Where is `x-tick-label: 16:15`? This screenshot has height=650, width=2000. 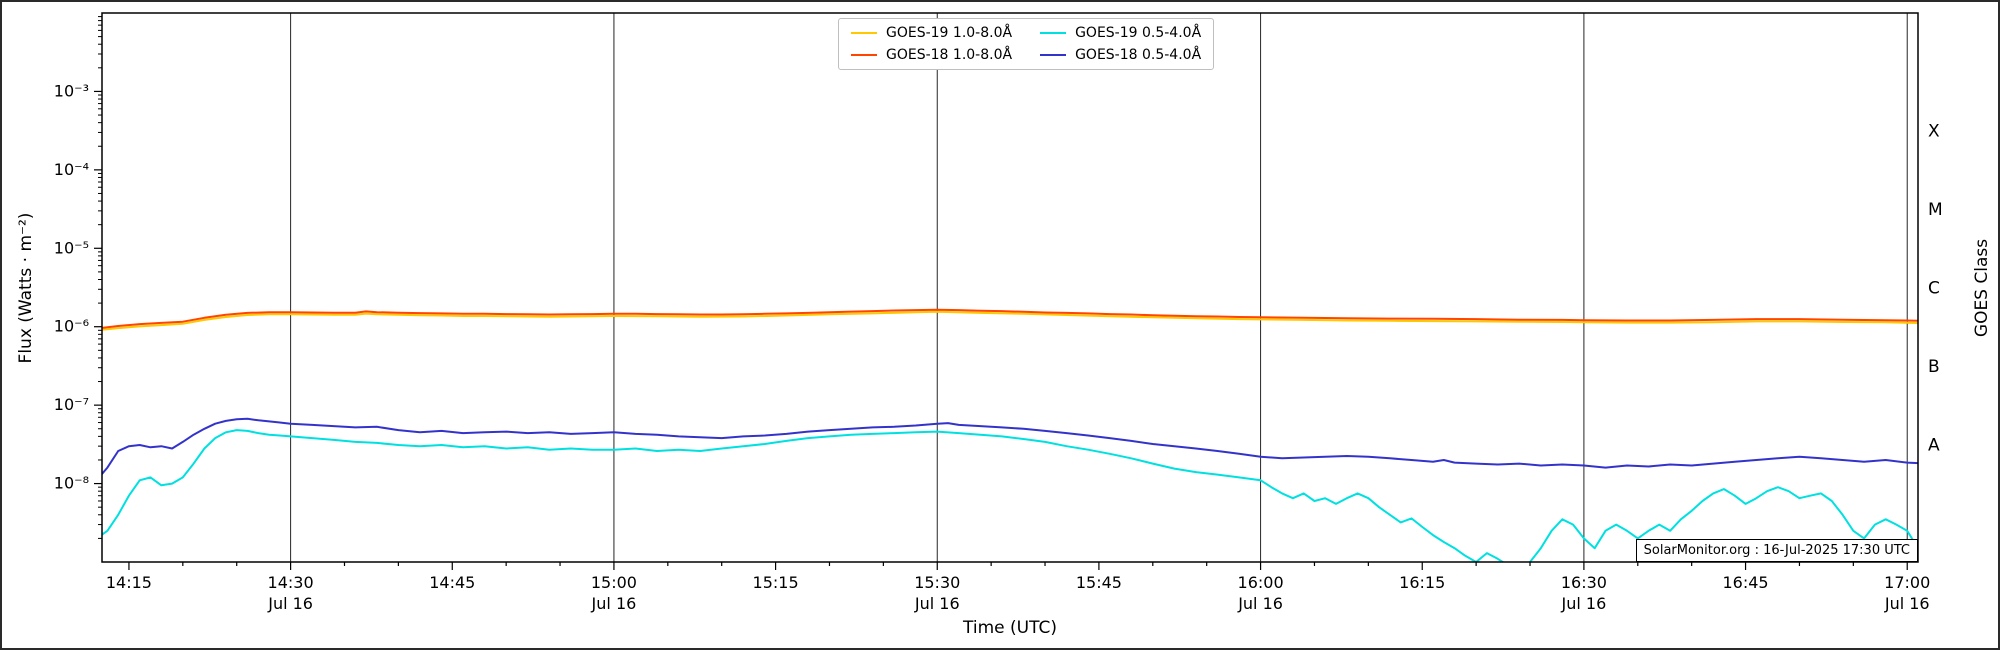 x-tick-label: 16:15 is located at coordinates (1422, 582).